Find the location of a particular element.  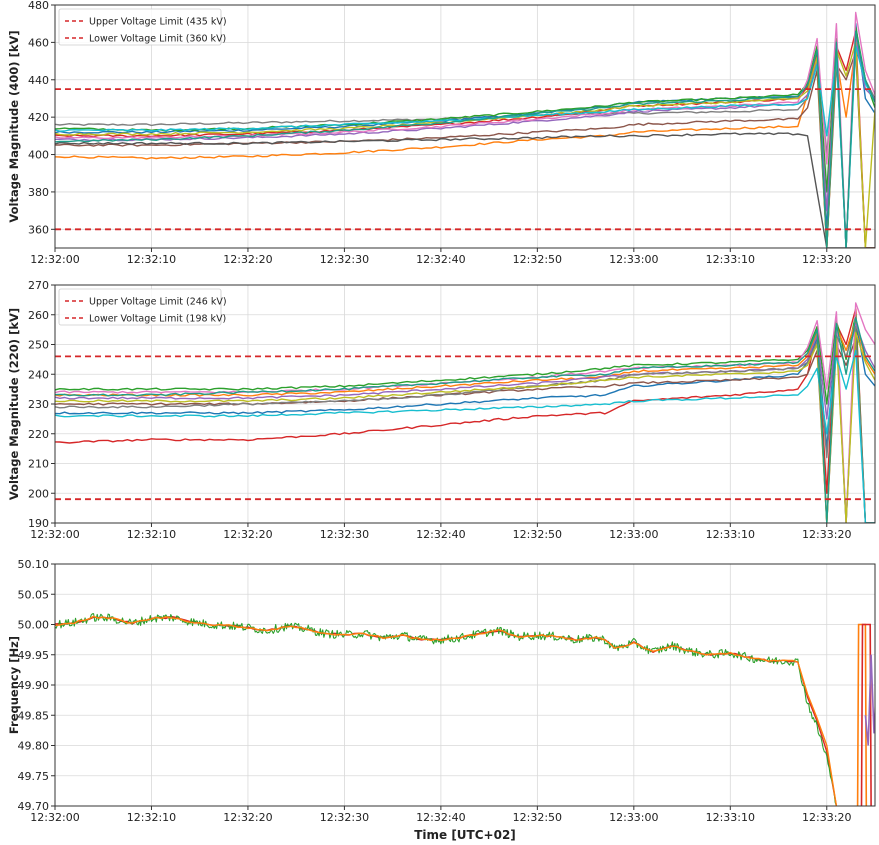

y-tick-label: 360 is located at coordinates (38, 229).